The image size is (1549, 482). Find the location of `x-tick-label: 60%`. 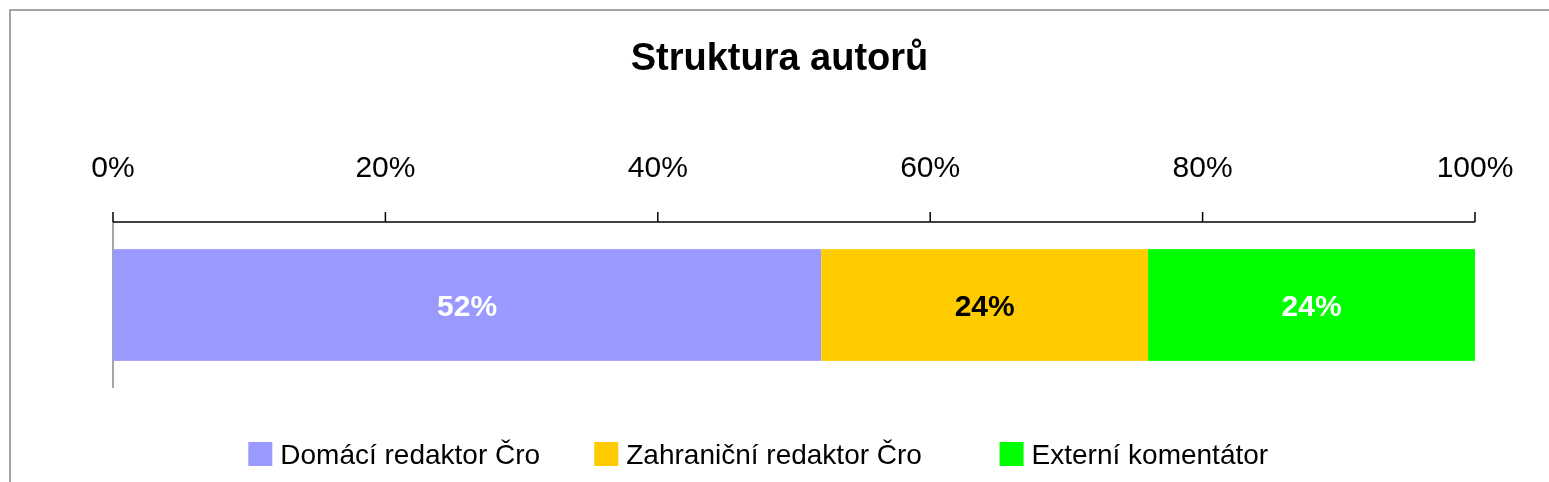

x-tick-label: 60% is located at coordinates (930, 166).